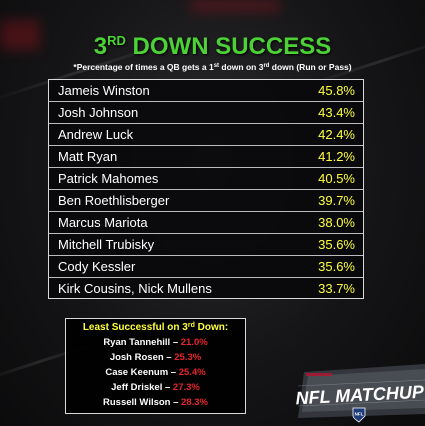 This screenshot has height=426, width=425. What do you see at coordinates (206, 91) in the screenshot?
I see `table-row: Jameis Winston 45.8%` at bounding box center [206, 91].